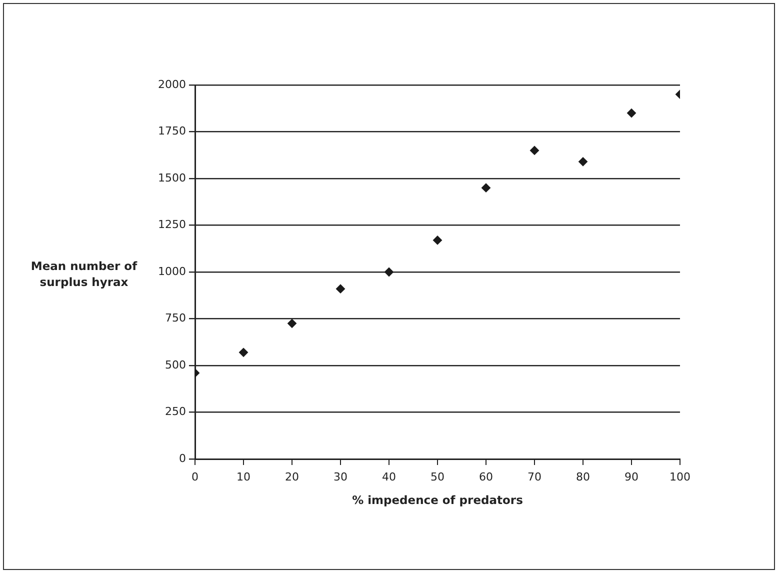  I want to click on x-tick-label: 60, so click(486, 477).